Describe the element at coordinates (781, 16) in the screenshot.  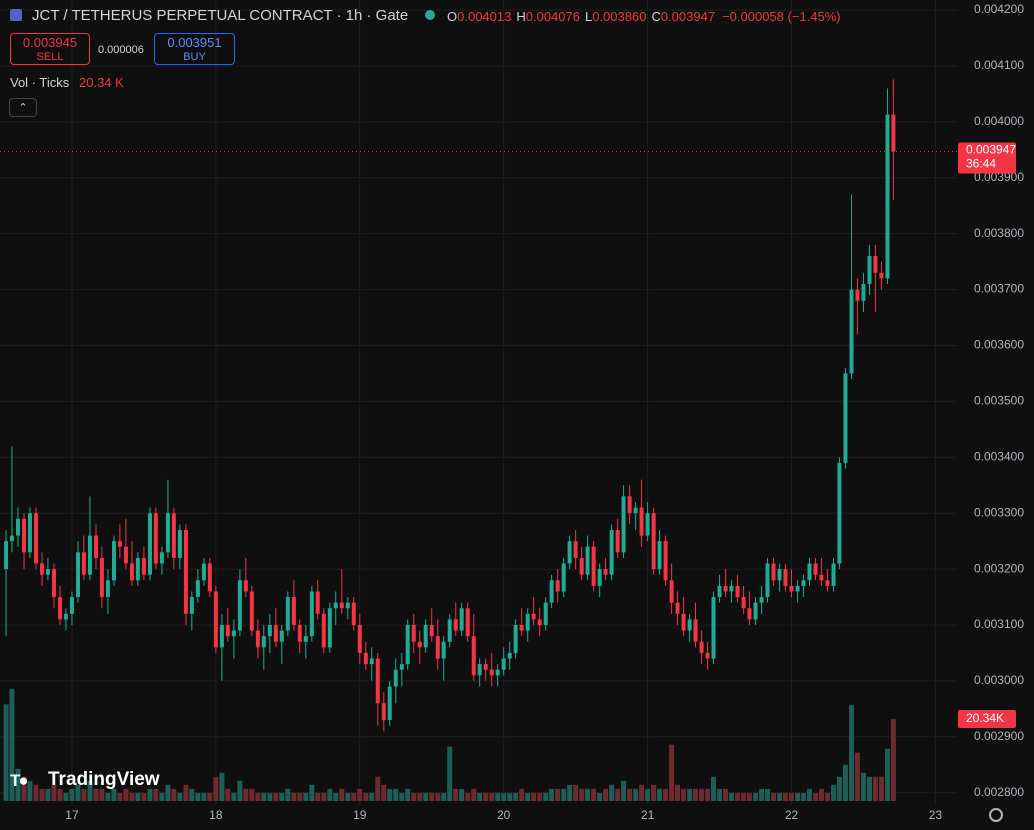
I see `legend-change: −0.000058 (−1.45%)` at that location.